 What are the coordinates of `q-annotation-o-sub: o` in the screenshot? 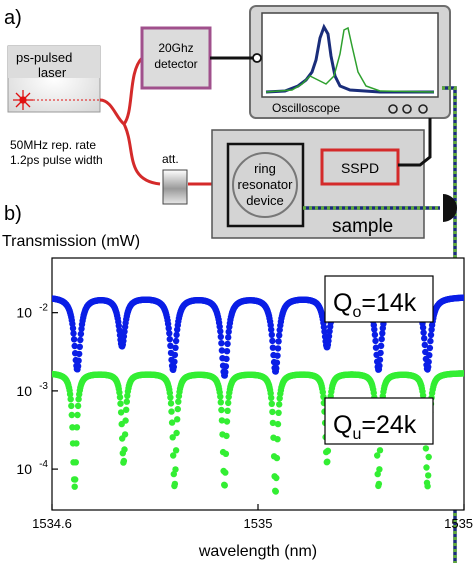 It's located at (356, 312).